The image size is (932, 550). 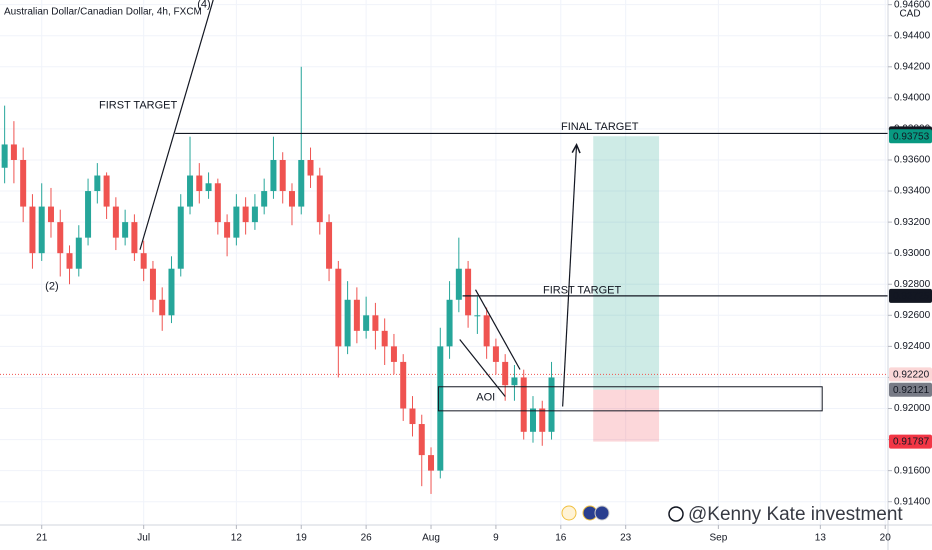 What do you see at coordinates (485, 397) in the screenshot?
I see `annotation: AOI` at bounding box center [485, 397].